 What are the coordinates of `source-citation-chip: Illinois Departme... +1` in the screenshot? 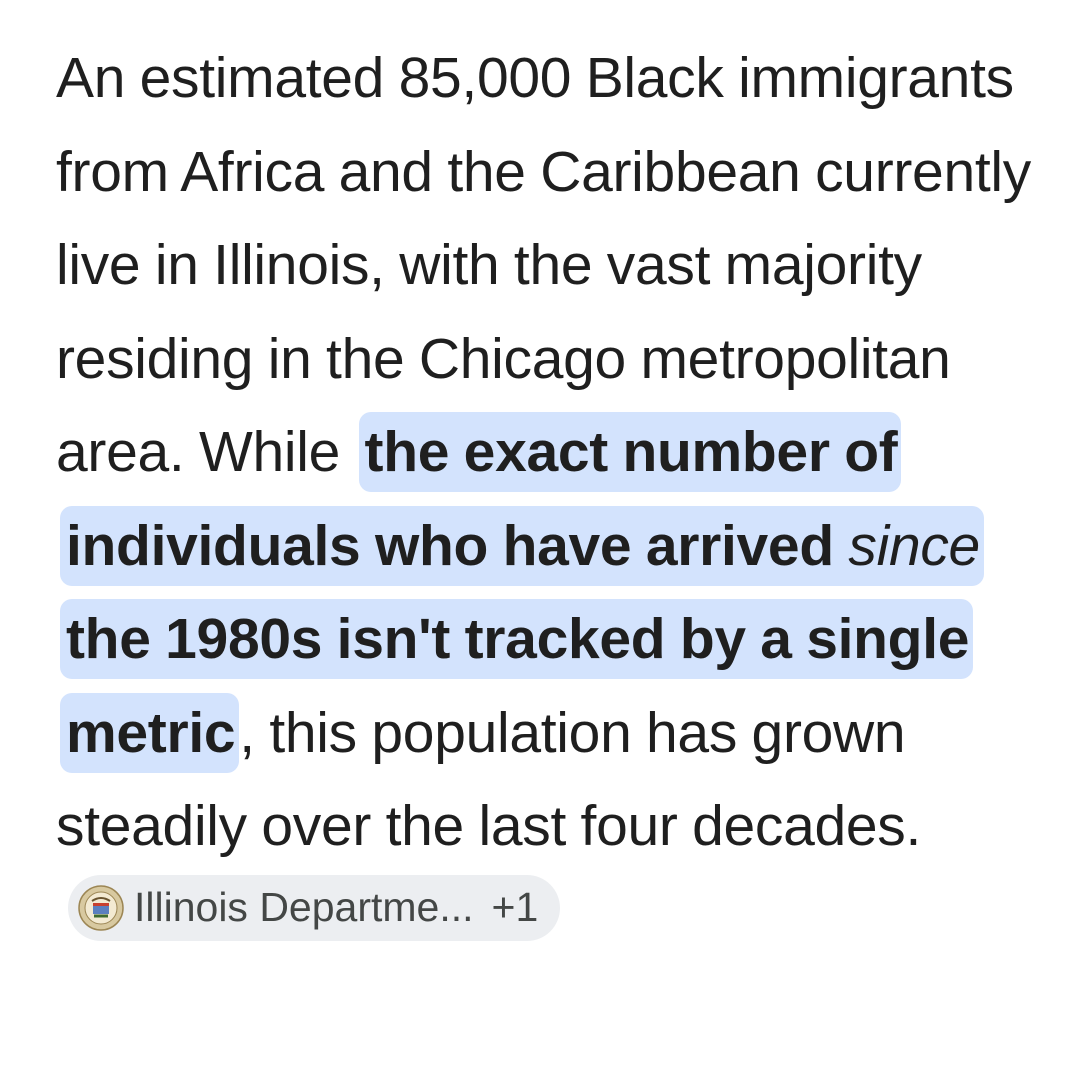 It's located at (314, 907).